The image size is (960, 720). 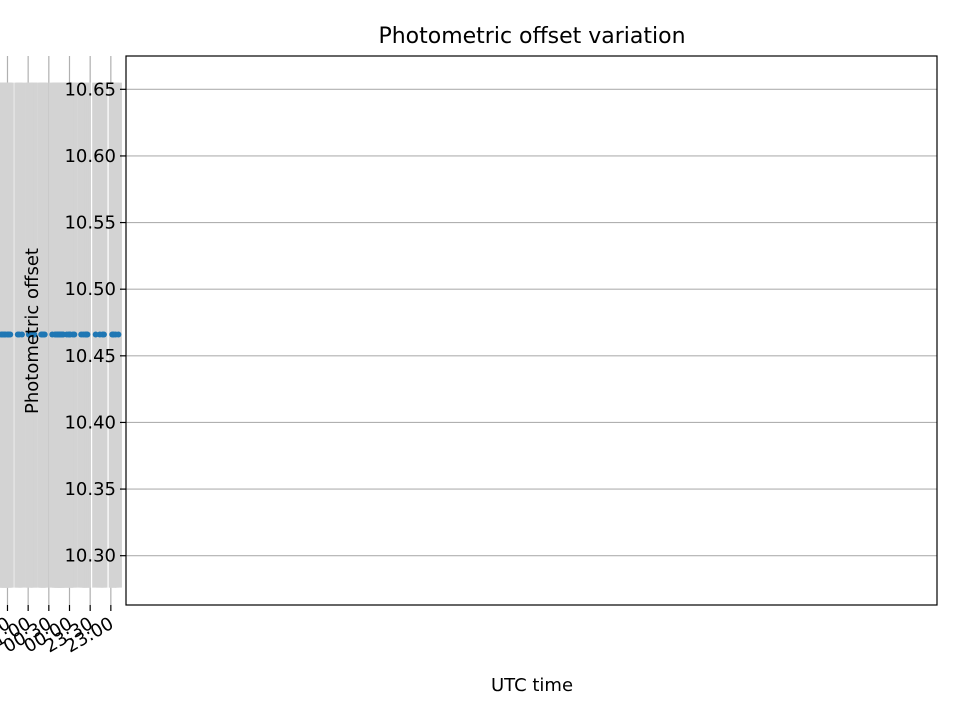 I want to click on y-tick-label: 10.35, so click(x=90, y=489).